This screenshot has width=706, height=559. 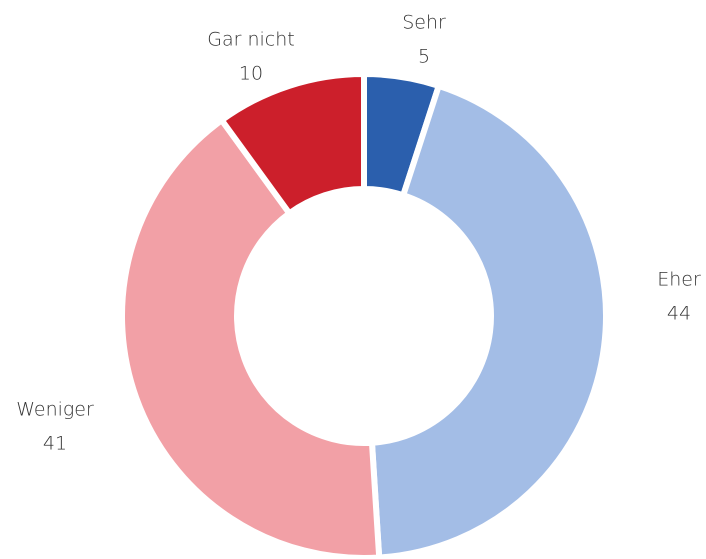 What do you see at coordinates (679, 280) in the screenshot?
I see `segment-label: Eher` at bounding box center [679, 280].